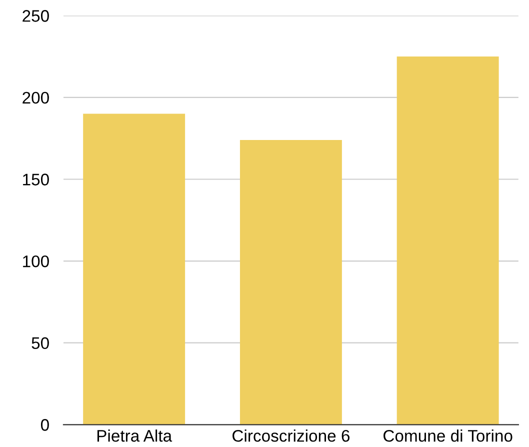  Describe the element at coordinates (134, 436) in the screenshot. I see `x-tick-label: Pietra Alta` at that location.